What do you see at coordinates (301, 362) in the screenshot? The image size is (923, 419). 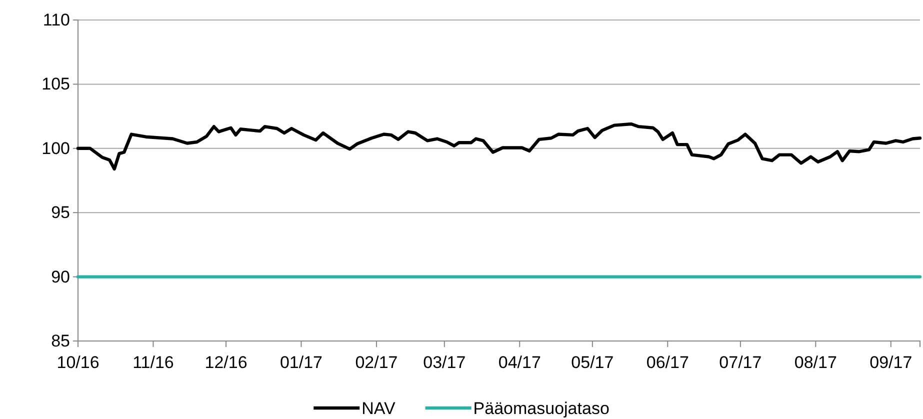 I see `x-tick-label: 01/17` at bounding box center [301, 362].